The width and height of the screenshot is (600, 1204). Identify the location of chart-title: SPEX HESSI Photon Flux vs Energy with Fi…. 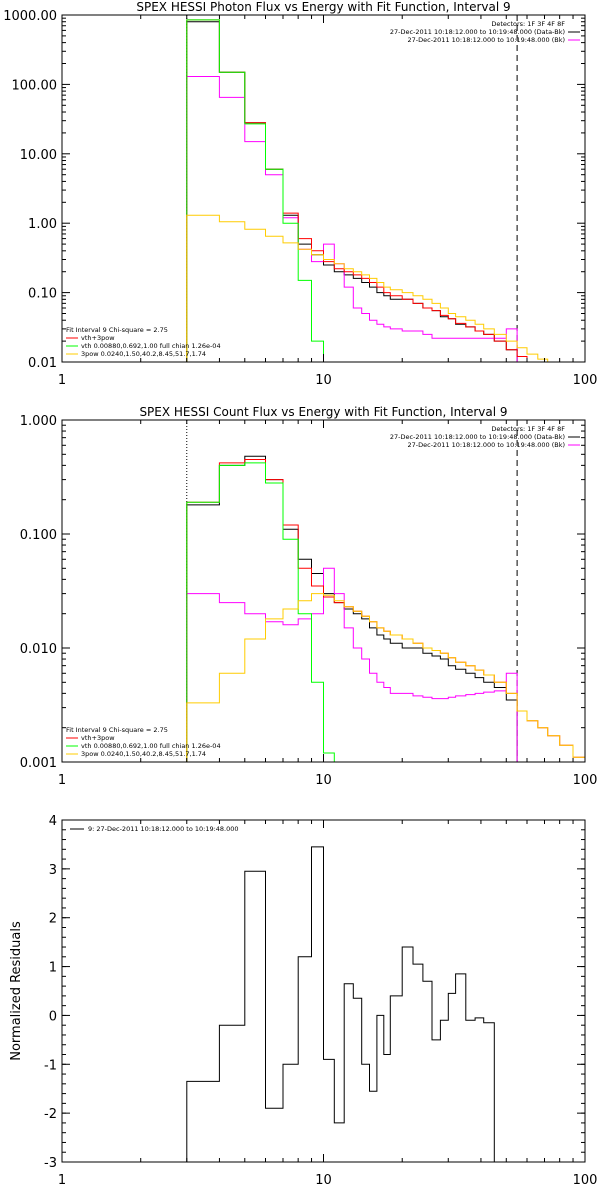
(323, 7).